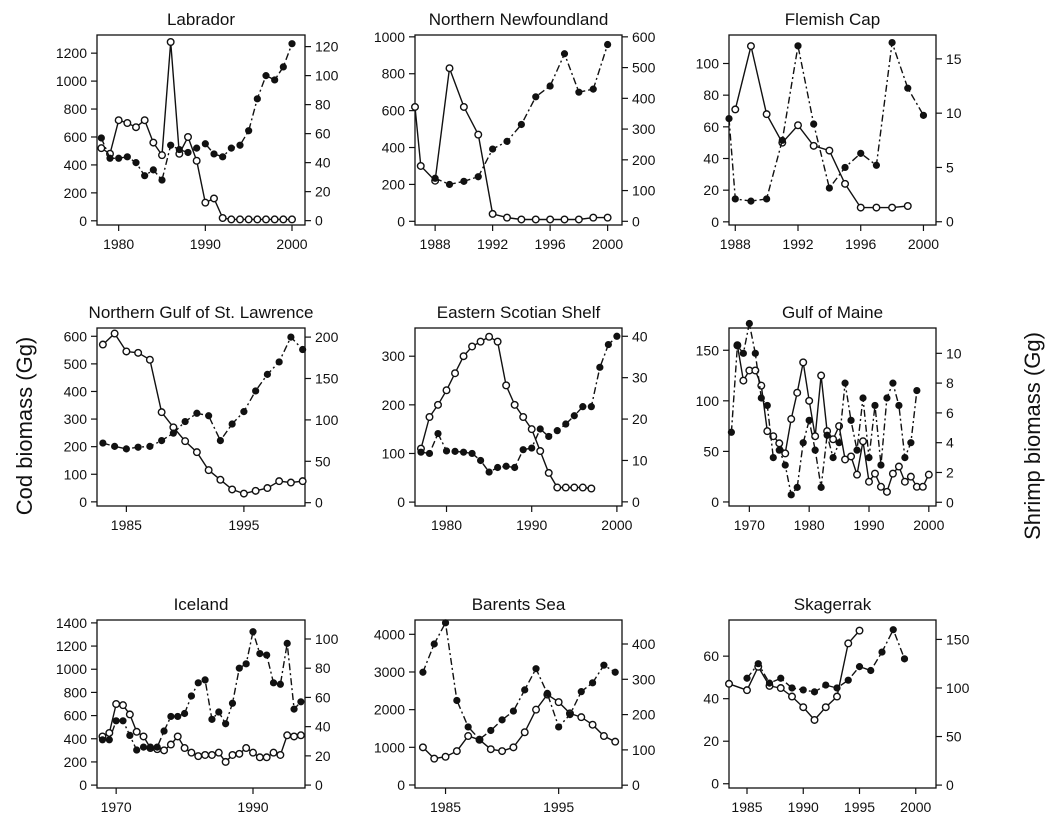 Image resolution: width=1050 pixels, height=830 pixels. Describe the element at coordinates (389, 710) in the screenshot. I see `y-tick-label-left: 2000` at that location.